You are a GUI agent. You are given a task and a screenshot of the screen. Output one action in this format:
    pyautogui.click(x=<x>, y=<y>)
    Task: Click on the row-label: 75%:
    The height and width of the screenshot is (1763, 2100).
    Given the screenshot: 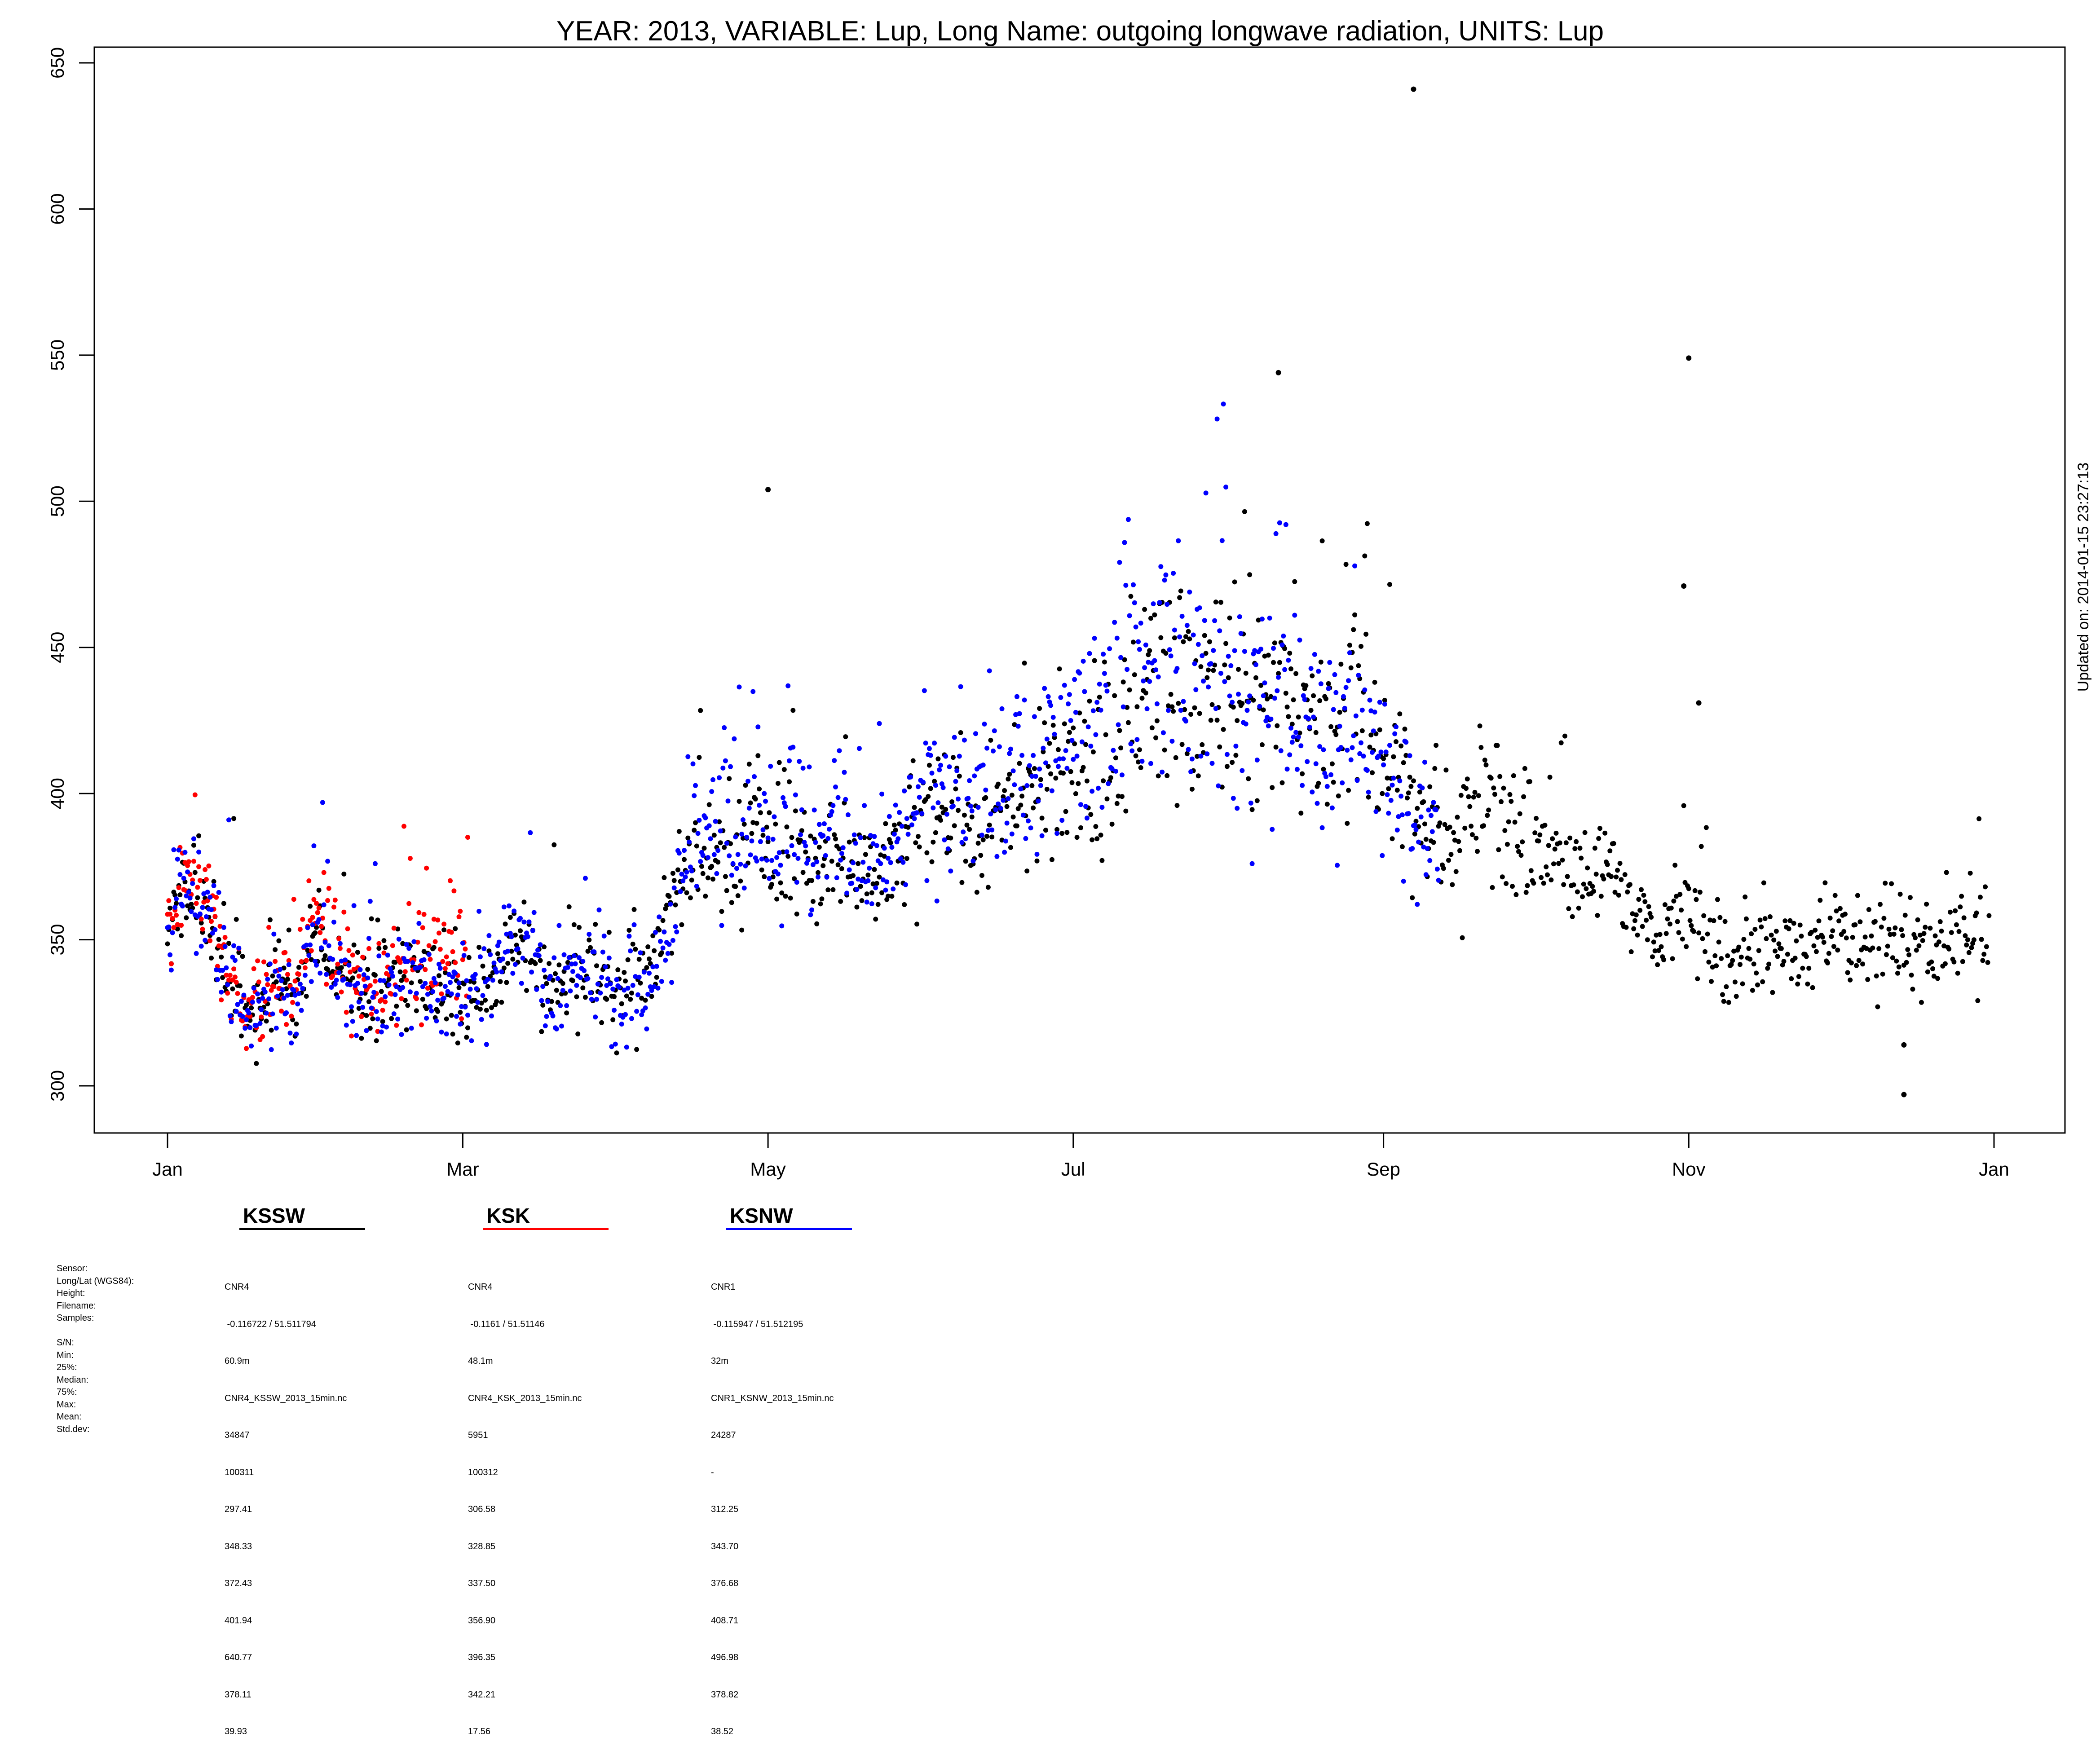 What is the action you would take?
    pyautogui.click(x=67, y=1392)
    